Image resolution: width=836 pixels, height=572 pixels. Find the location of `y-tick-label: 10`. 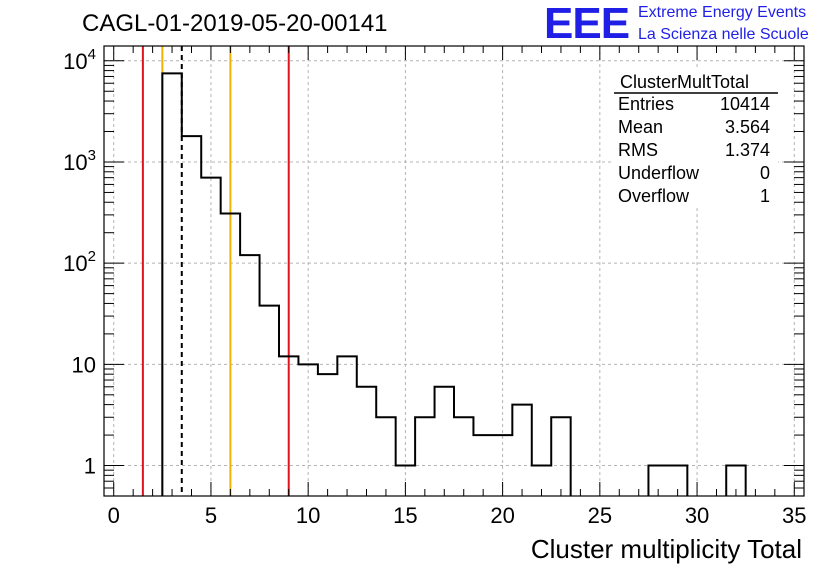

y-tick-label: 10 is located at coordinates (84, 364).